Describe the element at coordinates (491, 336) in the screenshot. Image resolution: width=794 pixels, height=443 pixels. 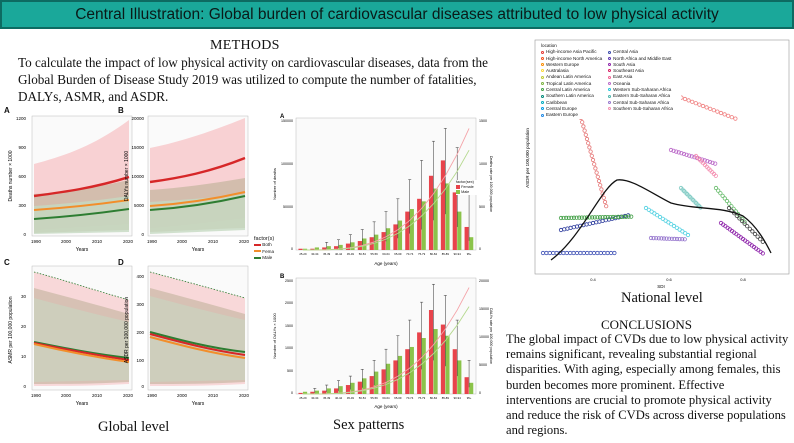
I see `right-axis-label: DALYs rate per 100,000 population` at that location.